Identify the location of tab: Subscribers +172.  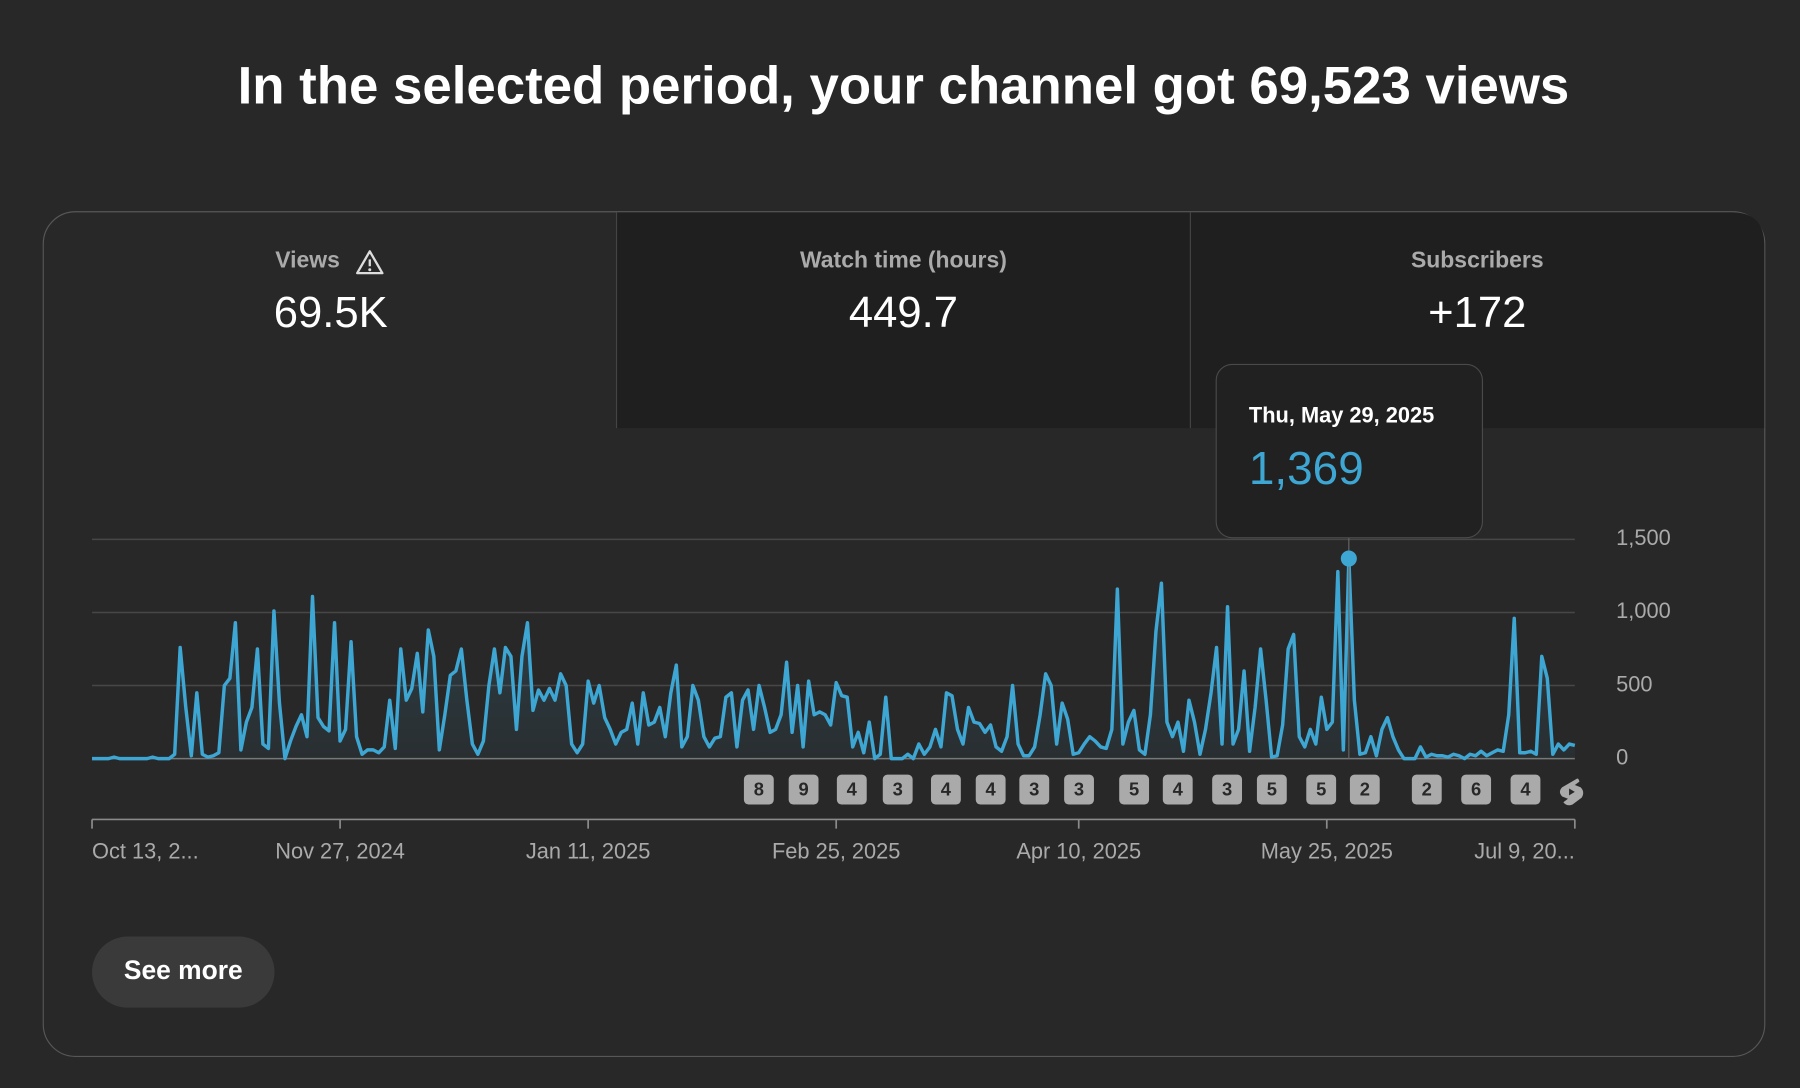
(1477, 292).